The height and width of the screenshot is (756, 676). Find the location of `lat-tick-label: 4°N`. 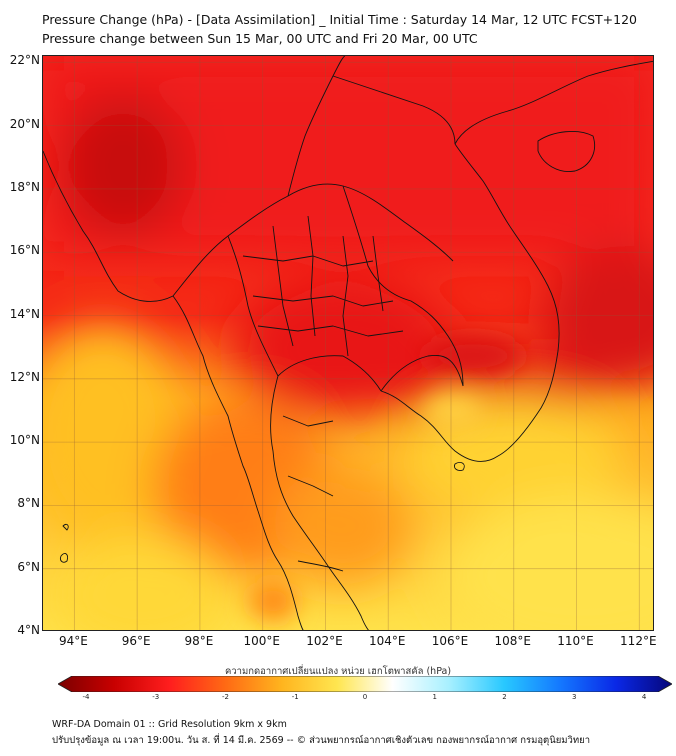

lat-tick-label: 4°N is located at coordinates (28, 630).